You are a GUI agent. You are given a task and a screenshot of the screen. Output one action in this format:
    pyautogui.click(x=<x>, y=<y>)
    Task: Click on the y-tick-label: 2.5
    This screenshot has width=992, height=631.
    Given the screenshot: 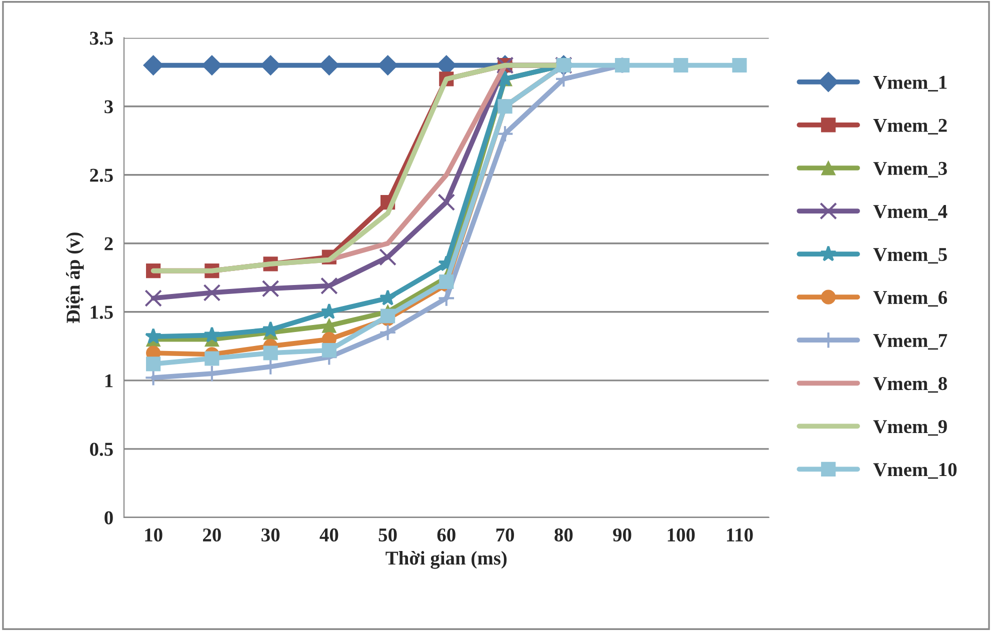 What is the action you would take?
    pyautogui.click(x=101, y=175)
    